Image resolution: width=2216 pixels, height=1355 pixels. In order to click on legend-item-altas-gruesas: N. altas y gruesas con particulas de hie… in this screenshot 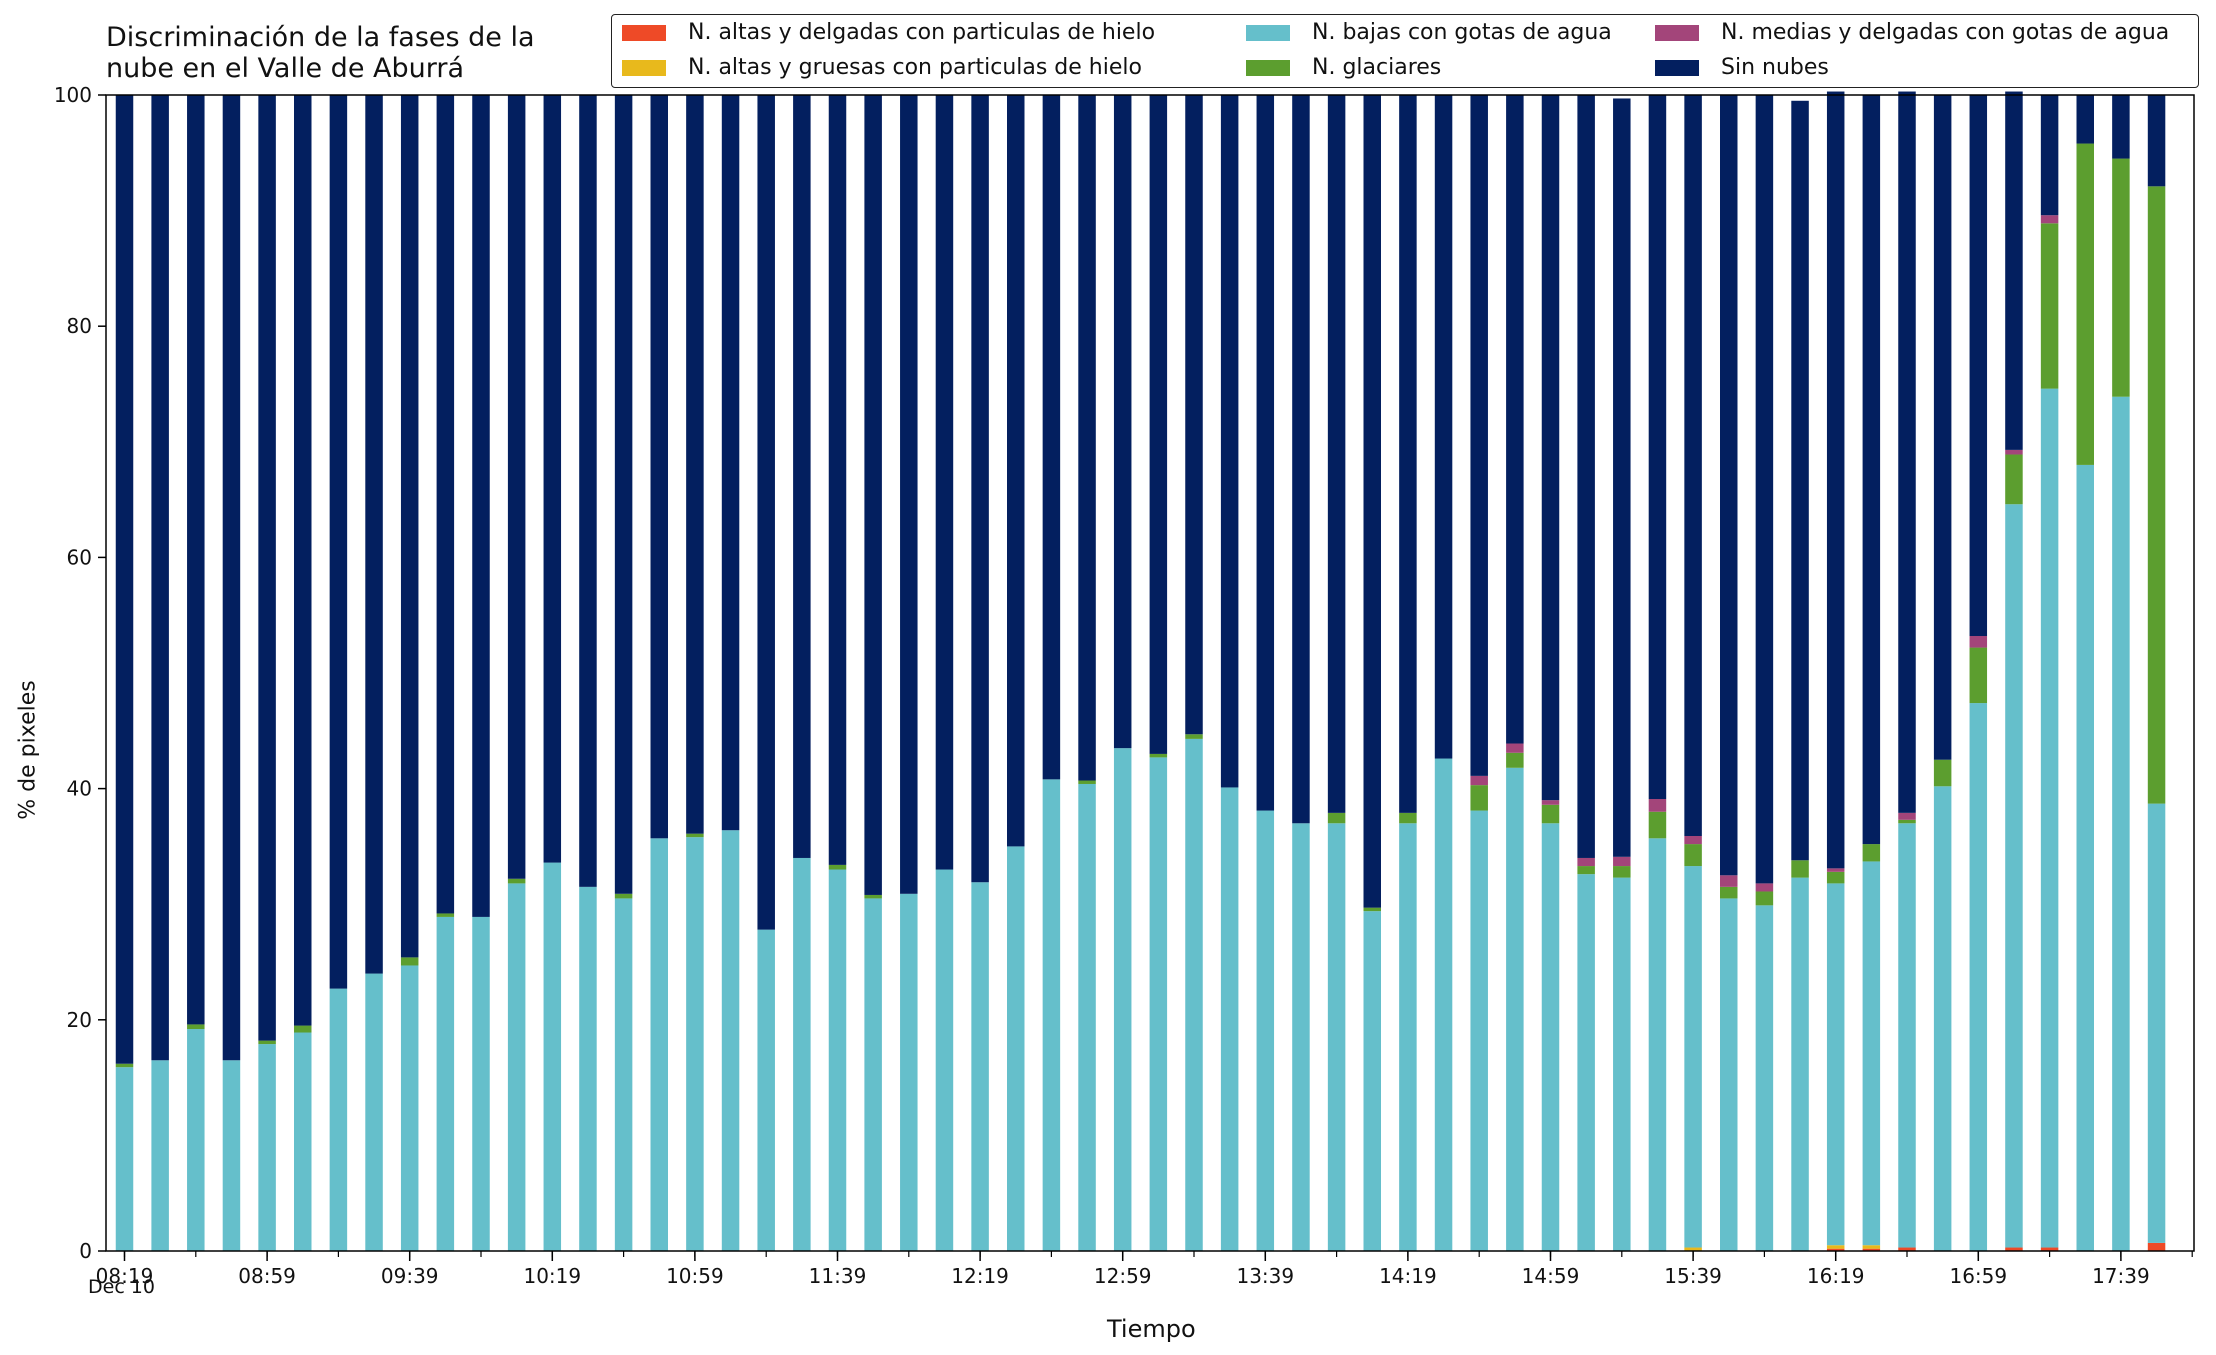, I will do `click(882, 67)`.